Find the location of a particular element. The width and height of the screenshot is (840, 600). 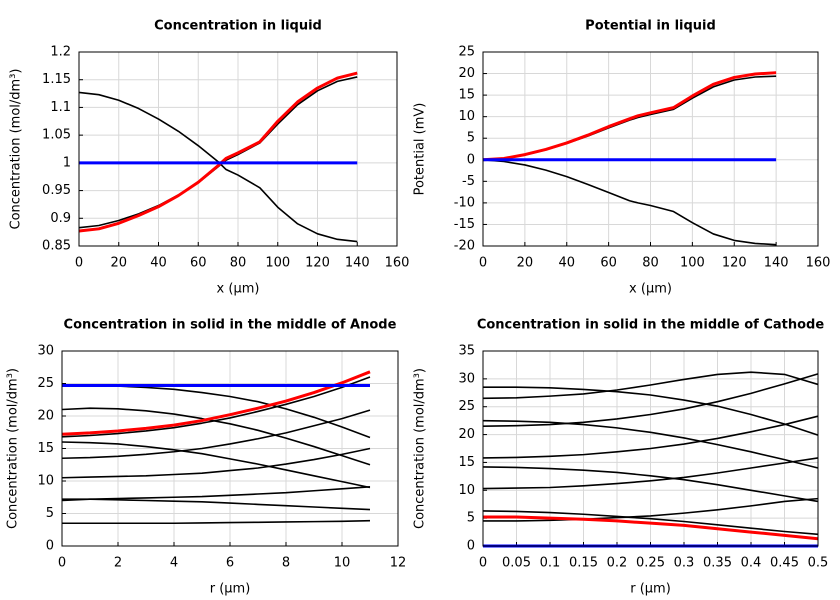

y-tick-label: 1.1 is located at coordinates (60, 107).